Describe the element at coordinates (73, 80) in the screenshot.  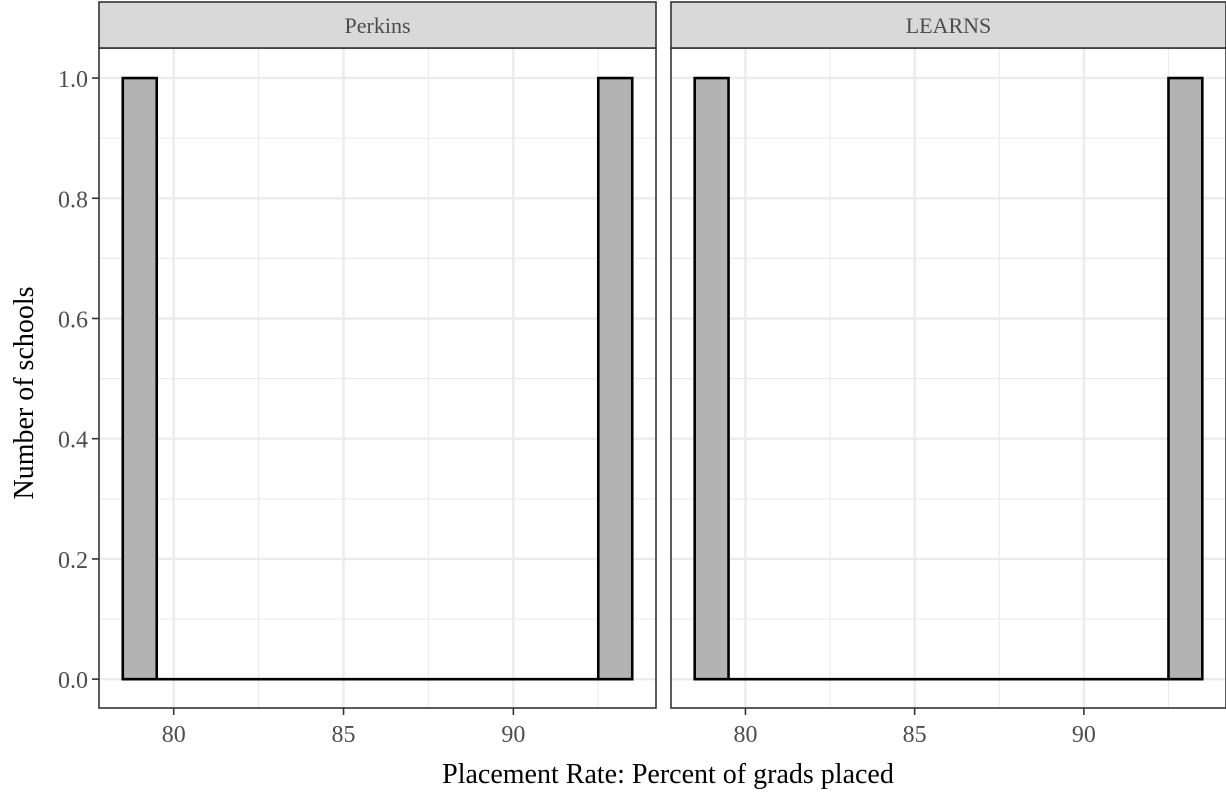
I see `y-tick-label: 1.0` at that location.